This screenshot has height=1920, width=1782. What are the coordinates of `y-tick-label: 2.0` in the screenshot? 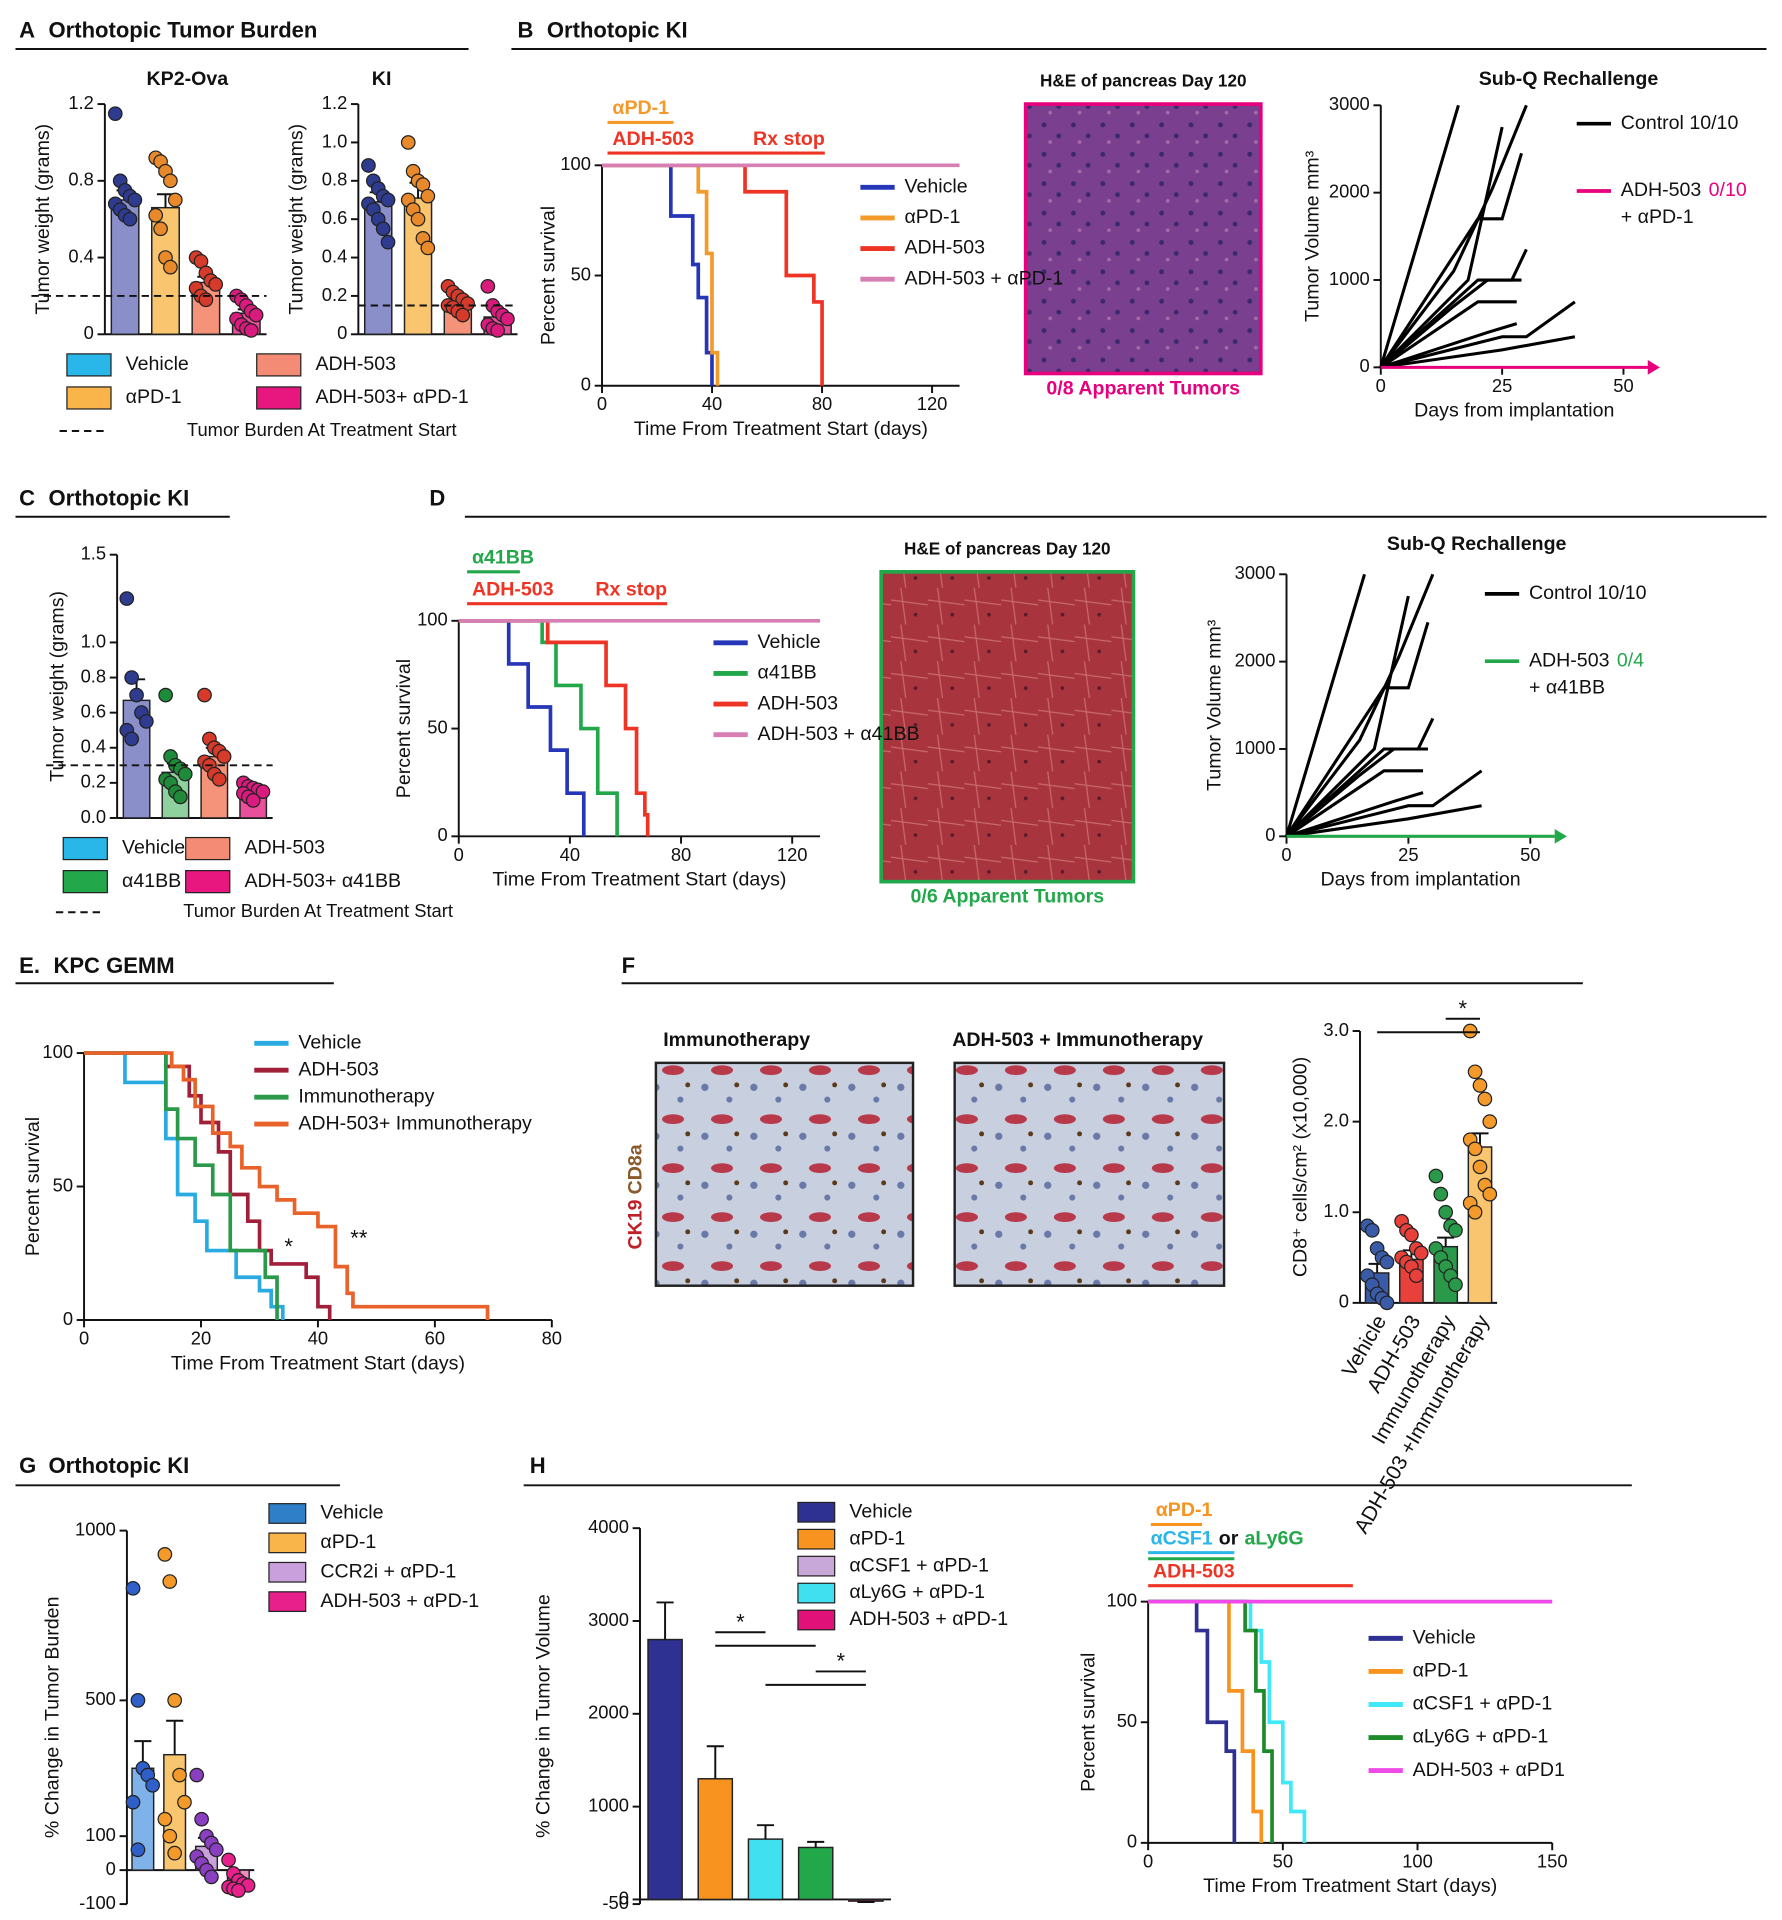 It's located at (1336, 1119).